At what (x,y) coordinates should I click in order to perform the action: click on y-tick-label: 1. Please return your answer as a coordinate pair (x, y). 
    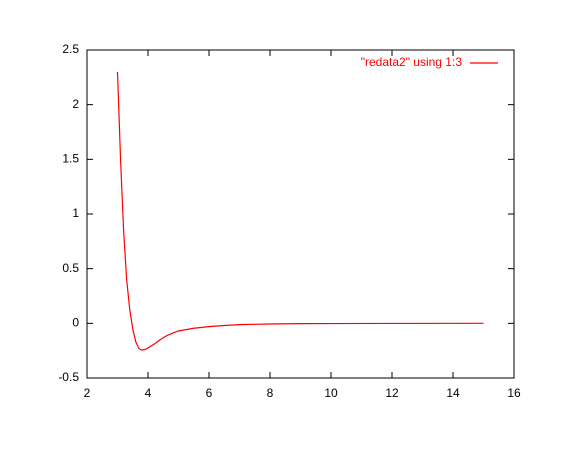
    Looking at the image, I should click on (75, 213).